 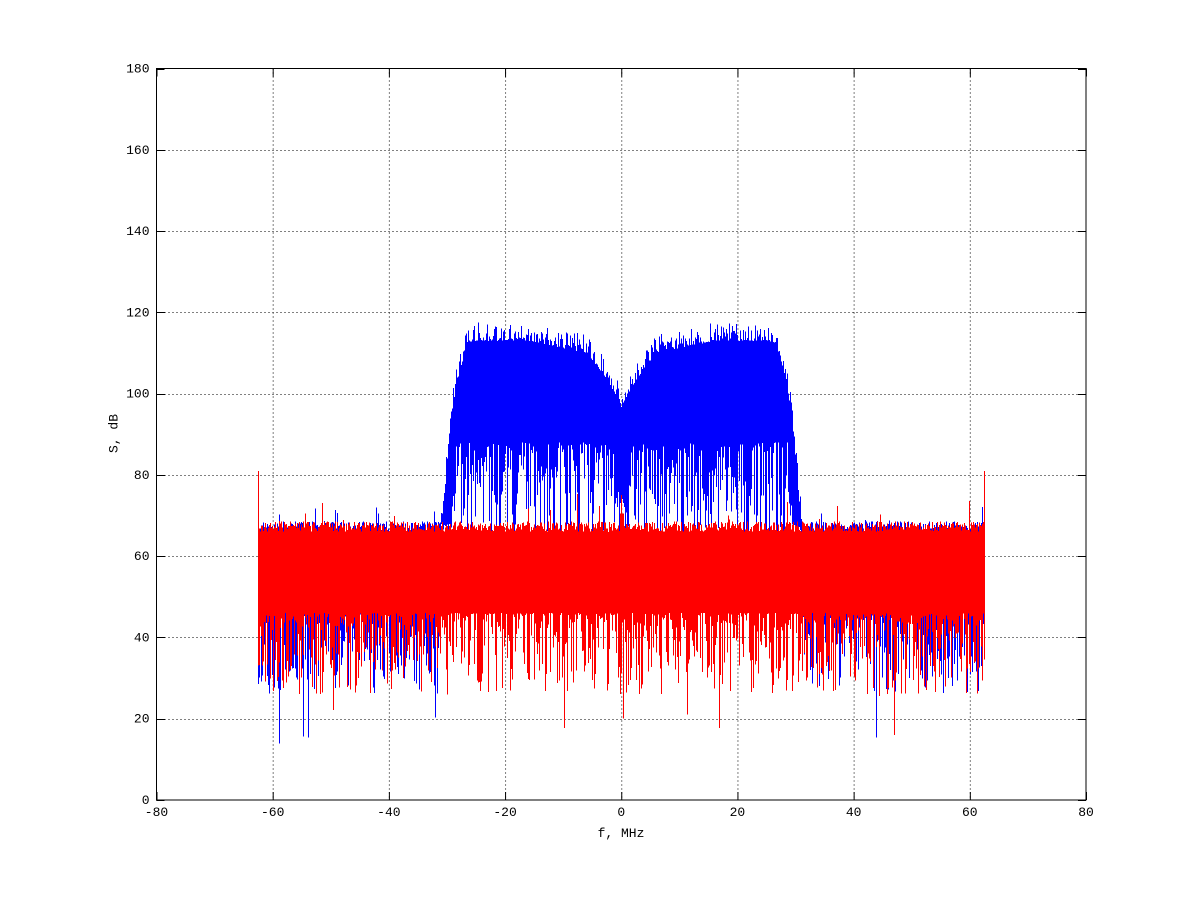 What do you see at coordinates (1086, 812) in the screenshot?
I see `x-tick-label: 80` at bounding box center [1086, 812].